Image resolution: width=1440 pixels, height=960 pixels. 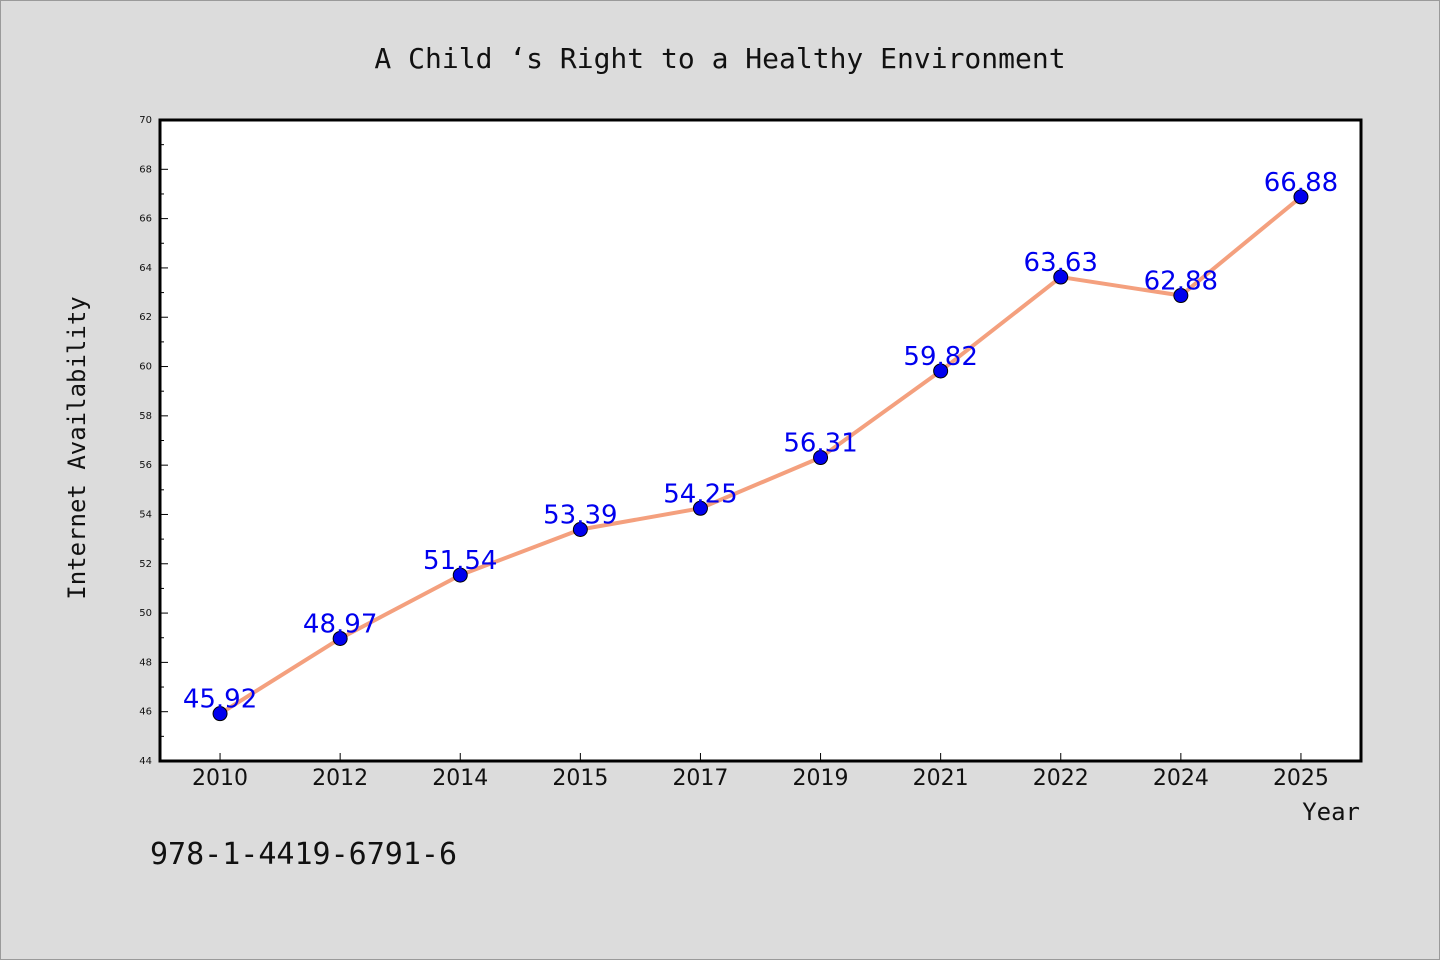 I want to click on x-tick-label: 2021, so click(x=941, y=778).